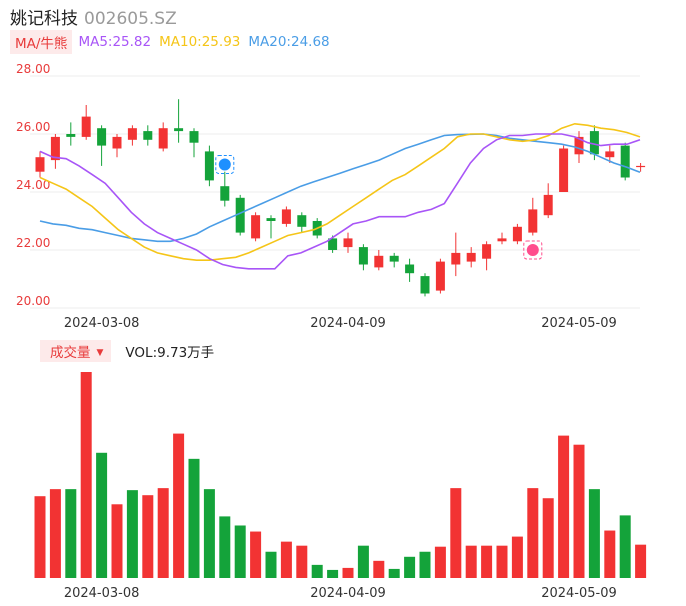 The image size is (686, 606). What do you see at coordinates (33, 243) in the screenshot?
I see `price-tick-label: 22.00` at bounding box center [33, 243].